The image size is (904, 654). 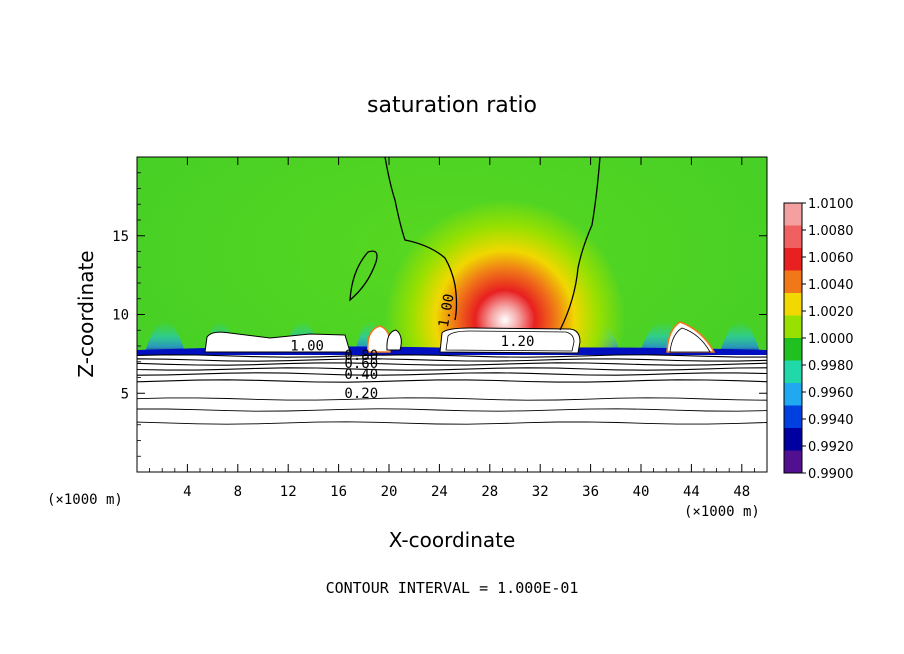 I want to click on contour-interval-footer: CONTOUR INTERVAL = 1.000E-01, so click(x=452, y=588).